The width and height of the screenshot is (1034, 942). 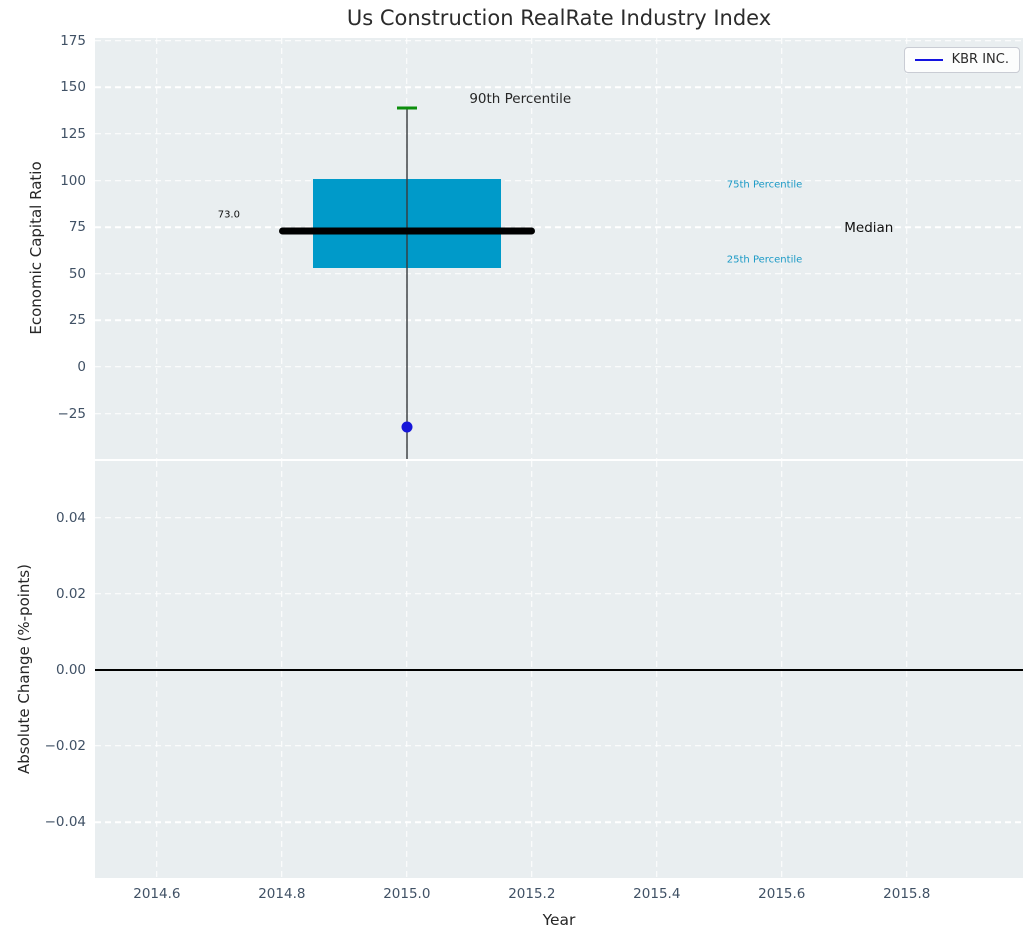 What do you see at coordinates (657, 894) in the screenshot?
I see `x-tick-label: 2015.4` at bounding box center [657, 894].